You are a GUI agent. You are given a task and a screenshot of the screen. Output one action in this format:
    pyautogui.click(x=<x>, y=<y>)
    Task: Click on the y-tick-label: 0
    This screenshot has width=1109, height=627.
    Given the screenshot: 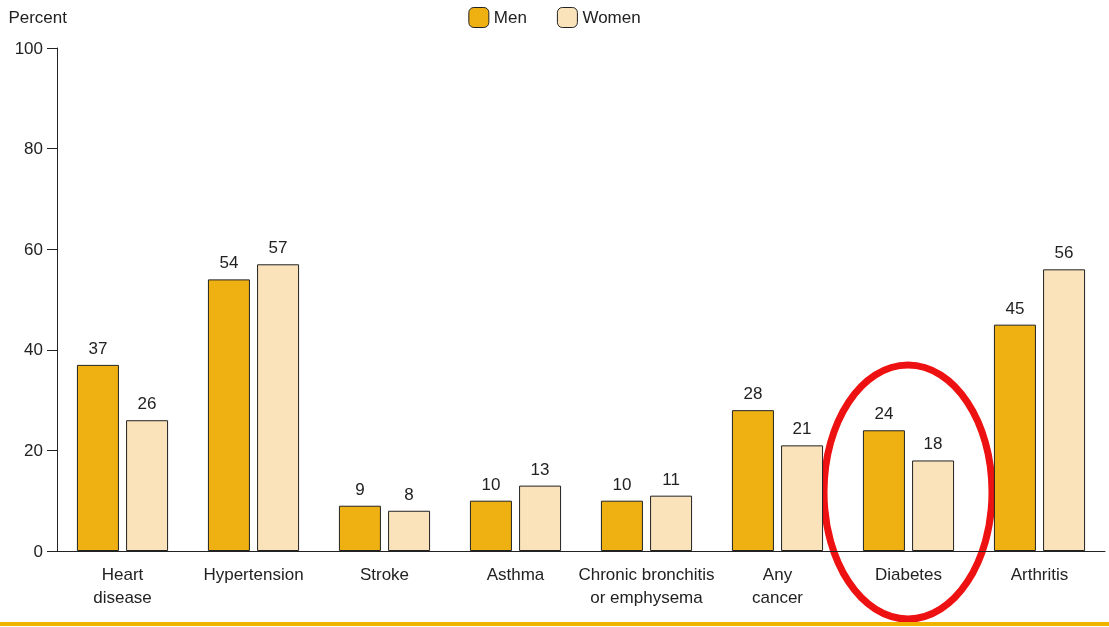 What is the action you would take?
    pyautogui.click(x=38, y=551)
    